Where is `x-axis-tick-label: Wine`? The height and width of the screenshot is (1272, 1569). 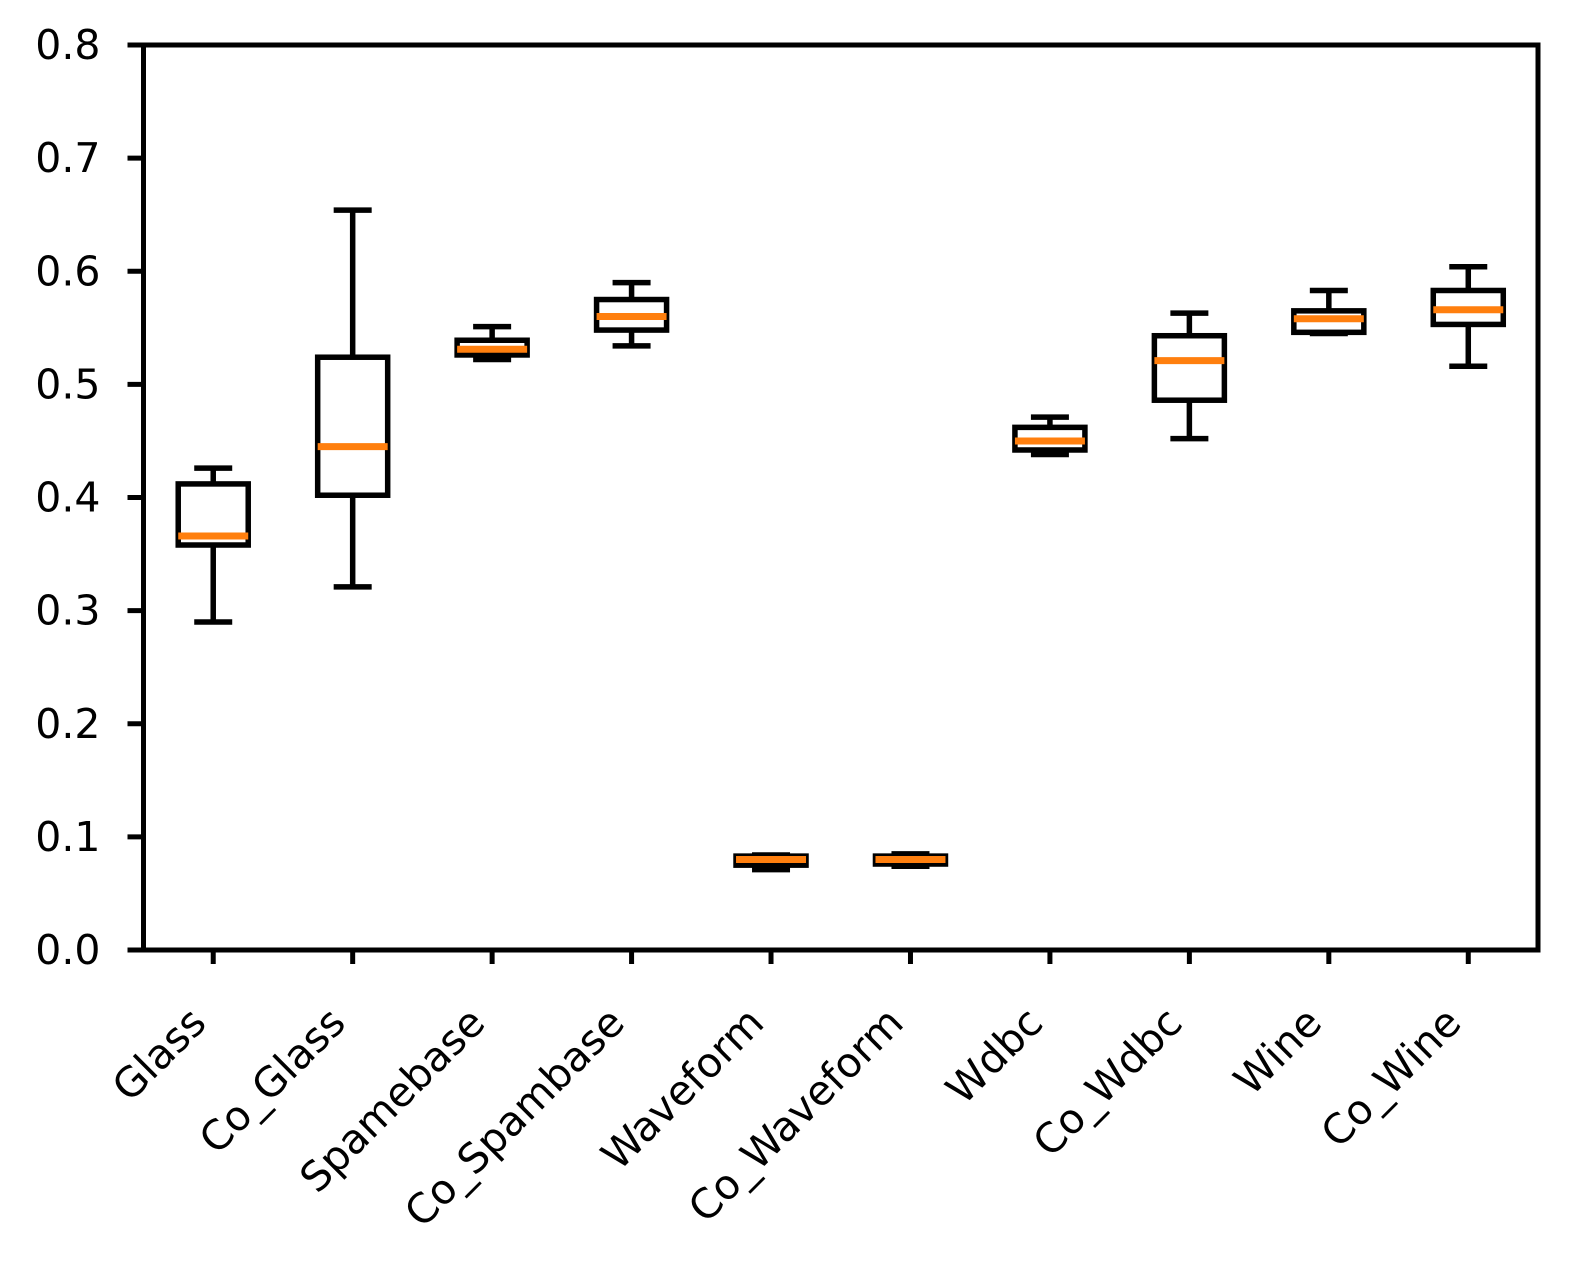
x-axis-tick-label: Wine is located at coordinates (1278, 1051).